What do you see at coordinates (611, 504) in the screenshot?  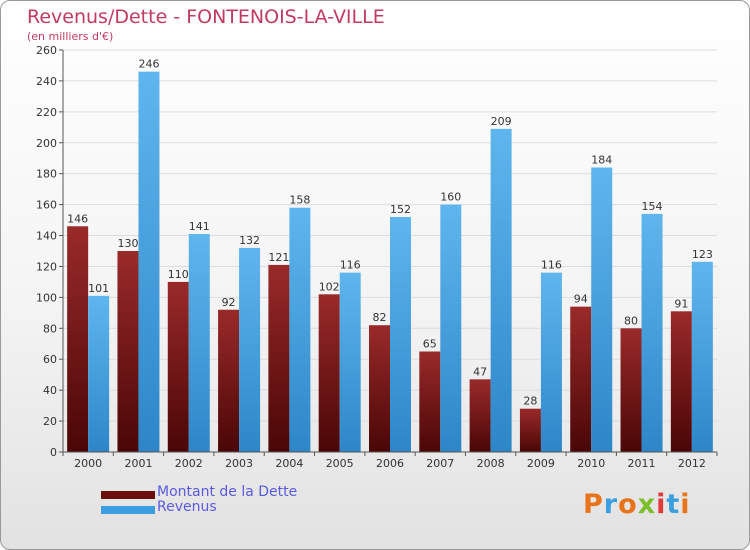 I see `logo-letter: r` at bounding box center [611, 504].